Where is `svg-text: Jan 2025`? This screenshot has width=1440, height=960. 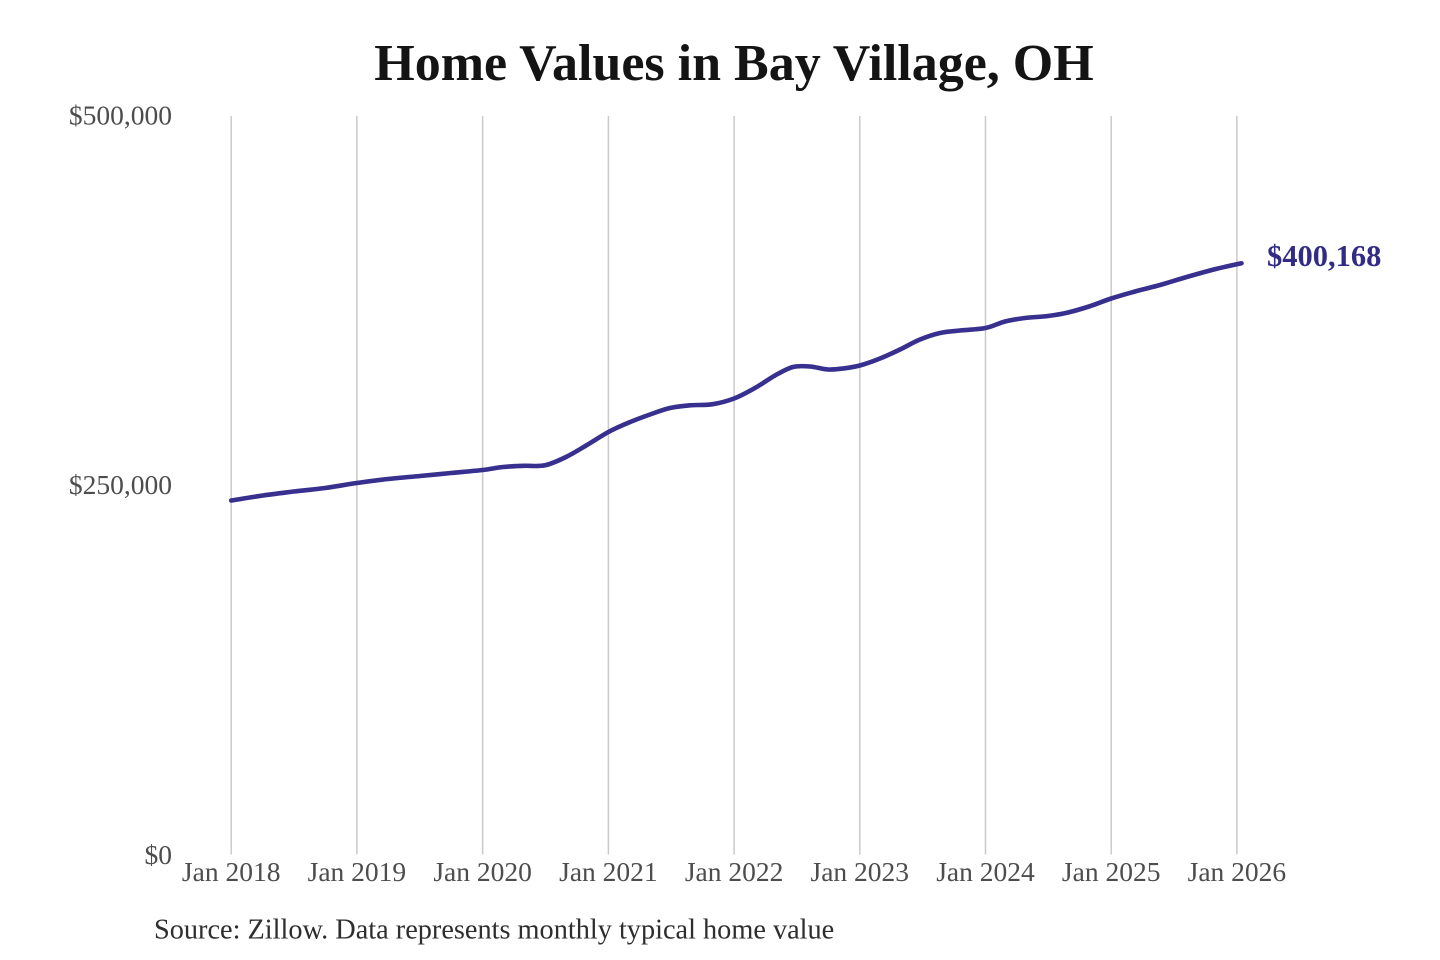 svg-text: Jan 2025 is located at coordinates (1111, 871).